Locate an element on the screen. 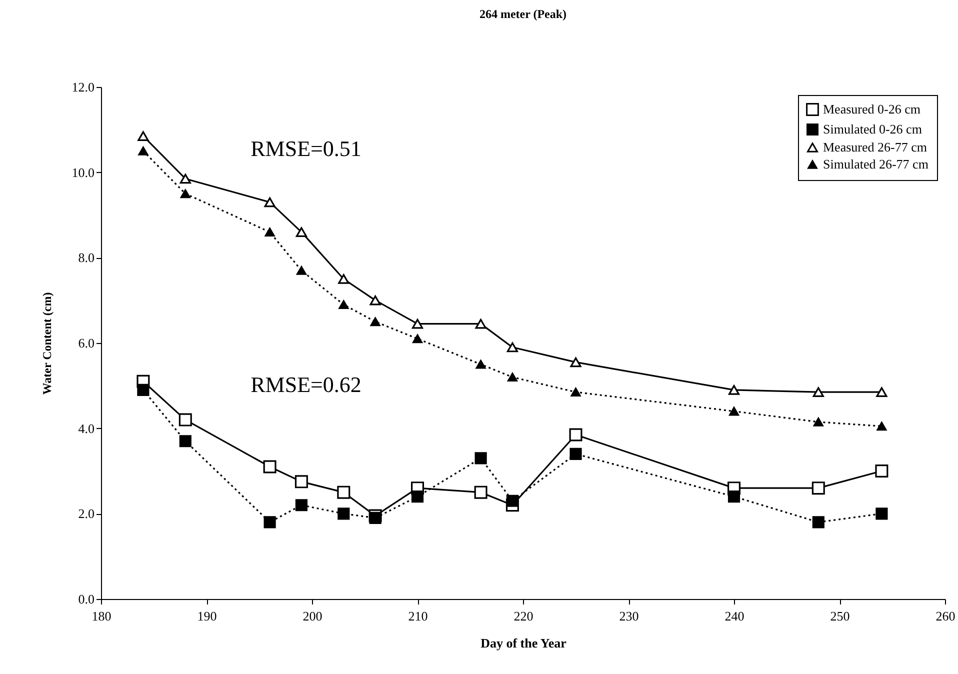  y-tick-label: 0.0 is located at coordinates (86, 599).